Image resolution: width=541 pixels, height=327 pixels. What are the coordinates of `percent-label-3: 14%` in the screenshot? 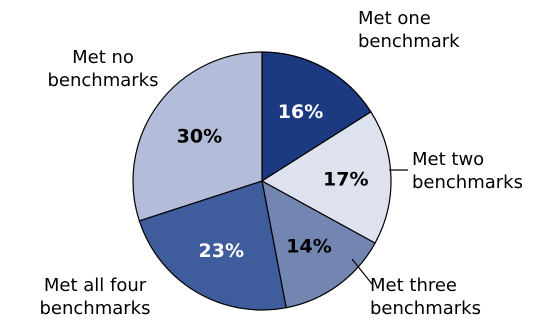 It's located at (308, 247).